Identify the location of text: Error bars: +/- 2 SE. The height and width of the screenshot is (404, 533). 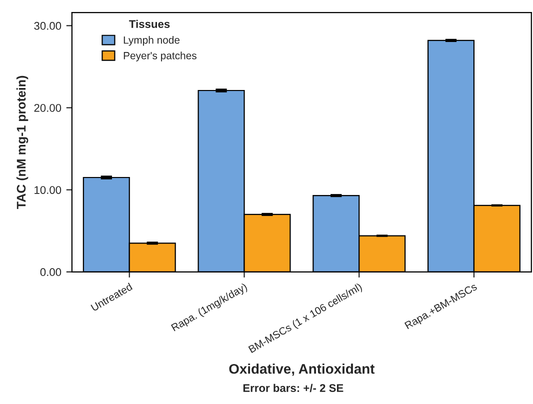
(293, 388).